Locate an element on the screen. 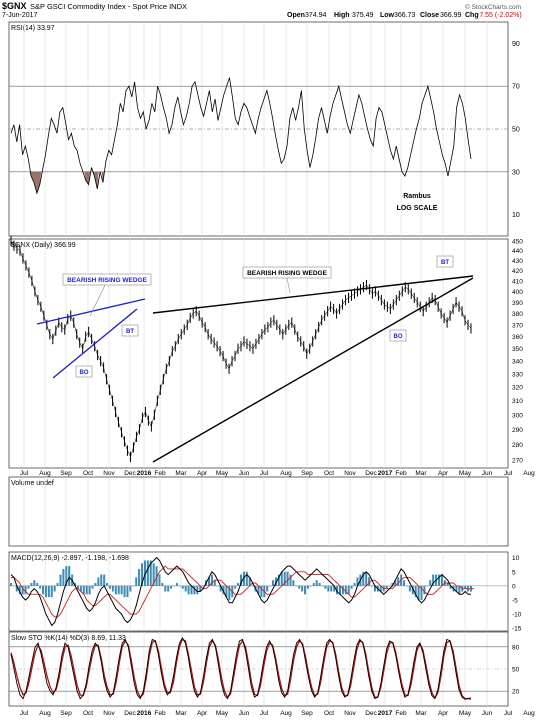  price-y-tick-14: 410 is located at coordinates (517, 281).